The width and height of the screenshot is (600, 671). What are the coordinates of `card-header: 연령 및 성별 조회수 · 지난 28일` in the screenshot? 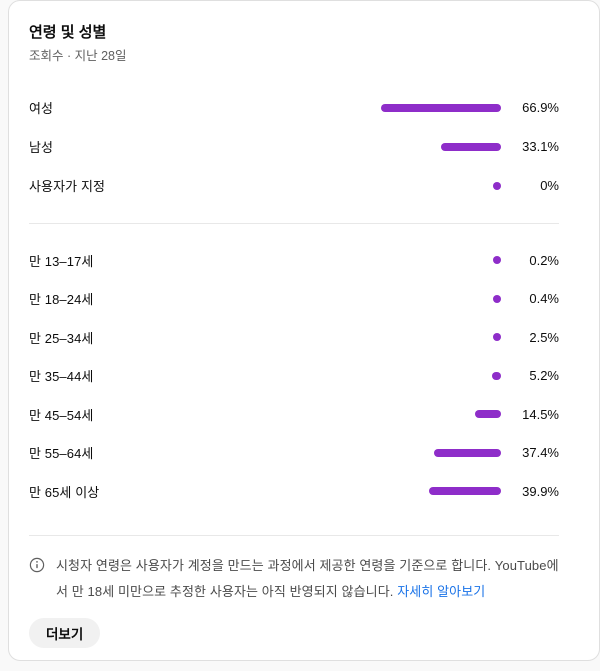 It's located at (294, 32).